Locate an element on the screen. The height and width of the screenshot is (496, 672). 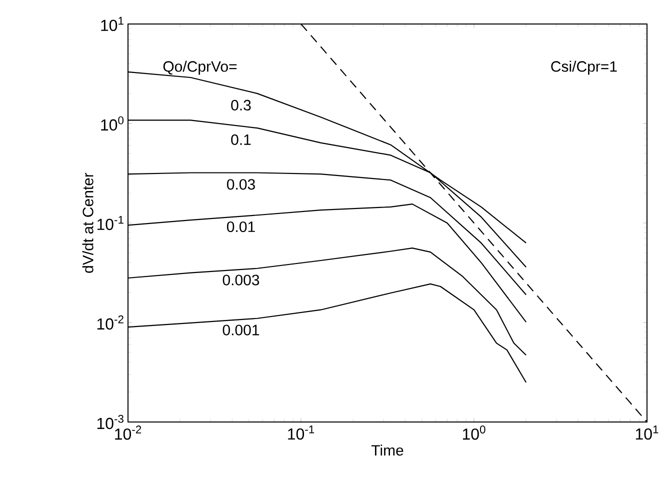
series-label: 0.03 is located at coordinates (240, 184).